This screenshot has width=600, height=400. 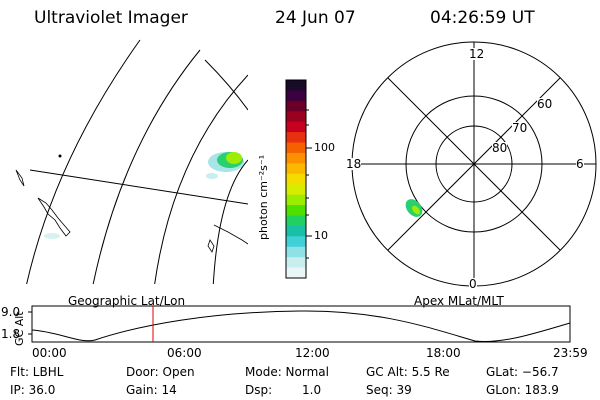 I want to click on xtick-0600: 06:00, so click(x=184, y=353).